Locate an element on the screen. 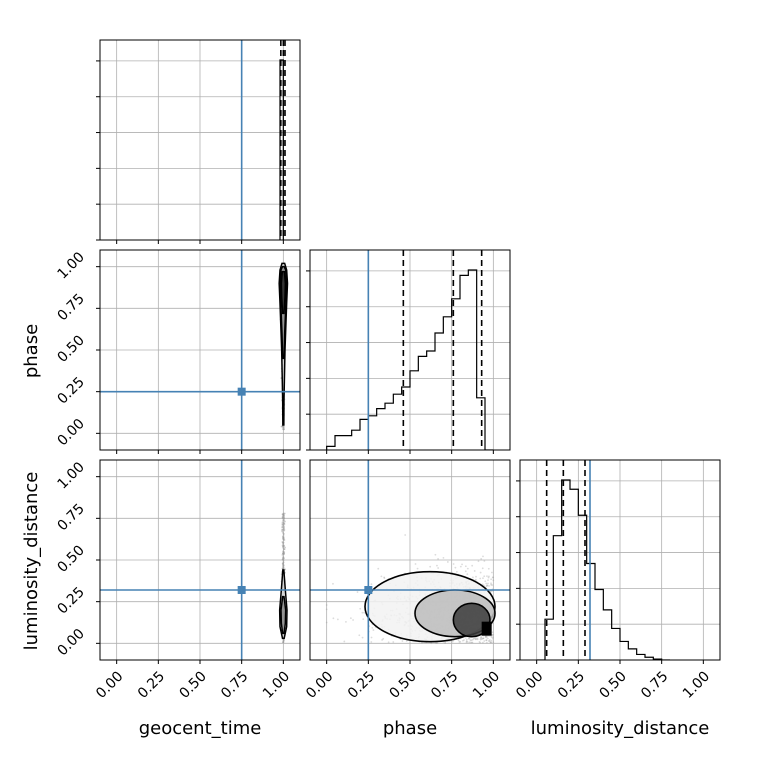 The width and height of the screenshot is (760, 760). histogram-luminosity_distance is located at coordinates (603, 569).